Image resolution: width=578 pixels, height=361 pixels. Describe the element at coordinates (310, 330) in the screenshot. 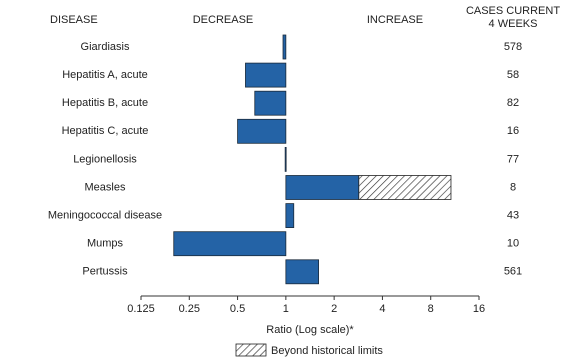

I see `x-axis-label: Ratio (Log scale)*` at that location.